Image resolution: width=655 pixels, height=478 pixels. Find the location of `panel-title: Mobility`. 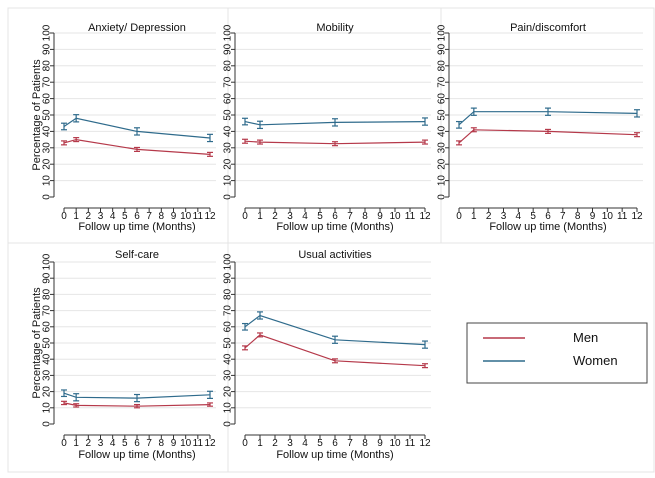

panel-title: Mobility is located at coordinates (335, 28).